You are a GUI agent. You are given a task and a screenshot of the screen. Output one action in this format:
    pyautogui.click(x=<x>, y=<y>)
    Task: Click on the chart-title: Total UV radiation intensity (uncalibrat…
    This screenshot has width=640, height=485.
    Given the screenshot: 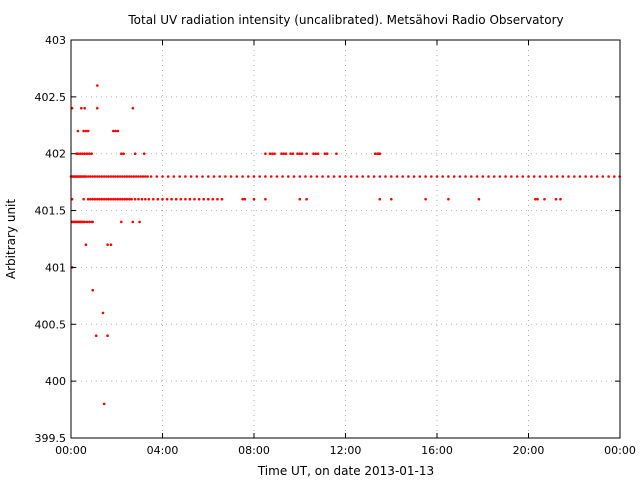 What is the action you would take?
    pyautogui.click(x=345, y=20)
    